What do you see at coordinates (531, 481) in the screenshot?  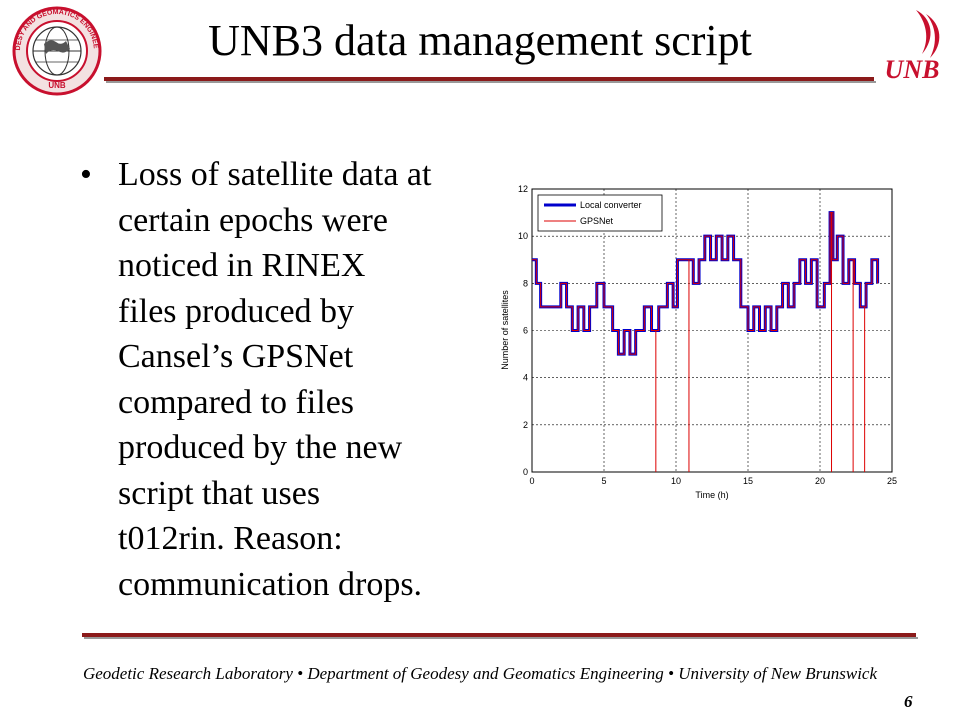 I see `x-tick-label: 0` at bounding box center [531, 481].